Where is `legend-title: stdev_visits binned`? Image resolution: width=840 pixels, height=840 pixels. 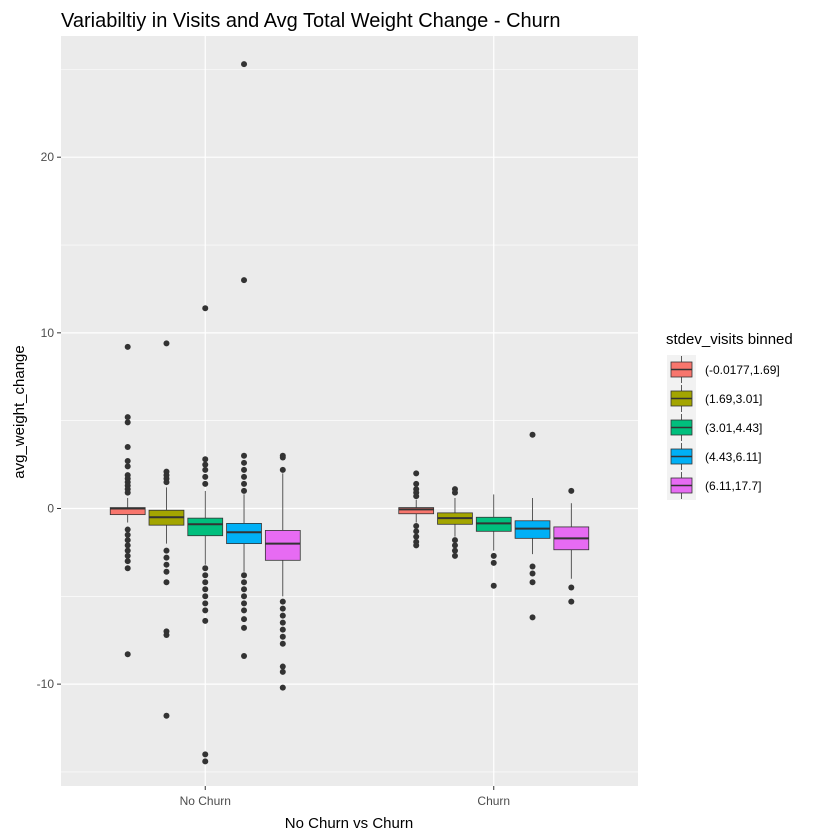 legend-title: stdev_visits binned is located at coordinates (729, 339).